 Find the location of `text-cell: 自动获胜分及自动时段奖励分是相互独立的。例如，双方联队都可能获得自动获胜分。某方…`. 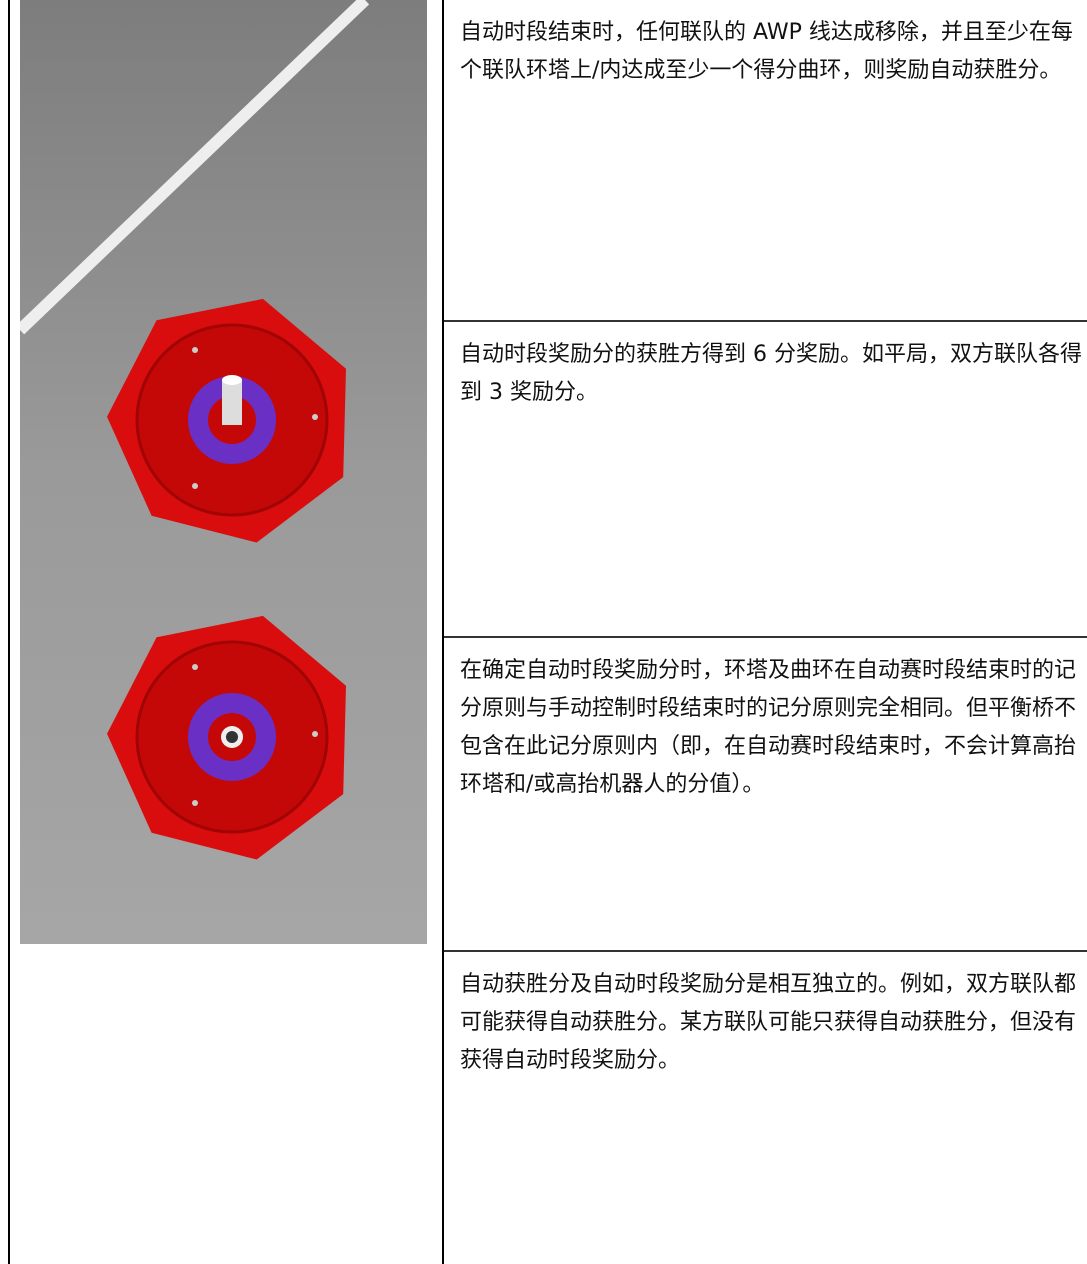

text-cell: 自动获胜分及自动时段奖励分是相互独立的。例如，双方联队都可能获得自动获胜分。某方… is located at coordinates (765, 1107).